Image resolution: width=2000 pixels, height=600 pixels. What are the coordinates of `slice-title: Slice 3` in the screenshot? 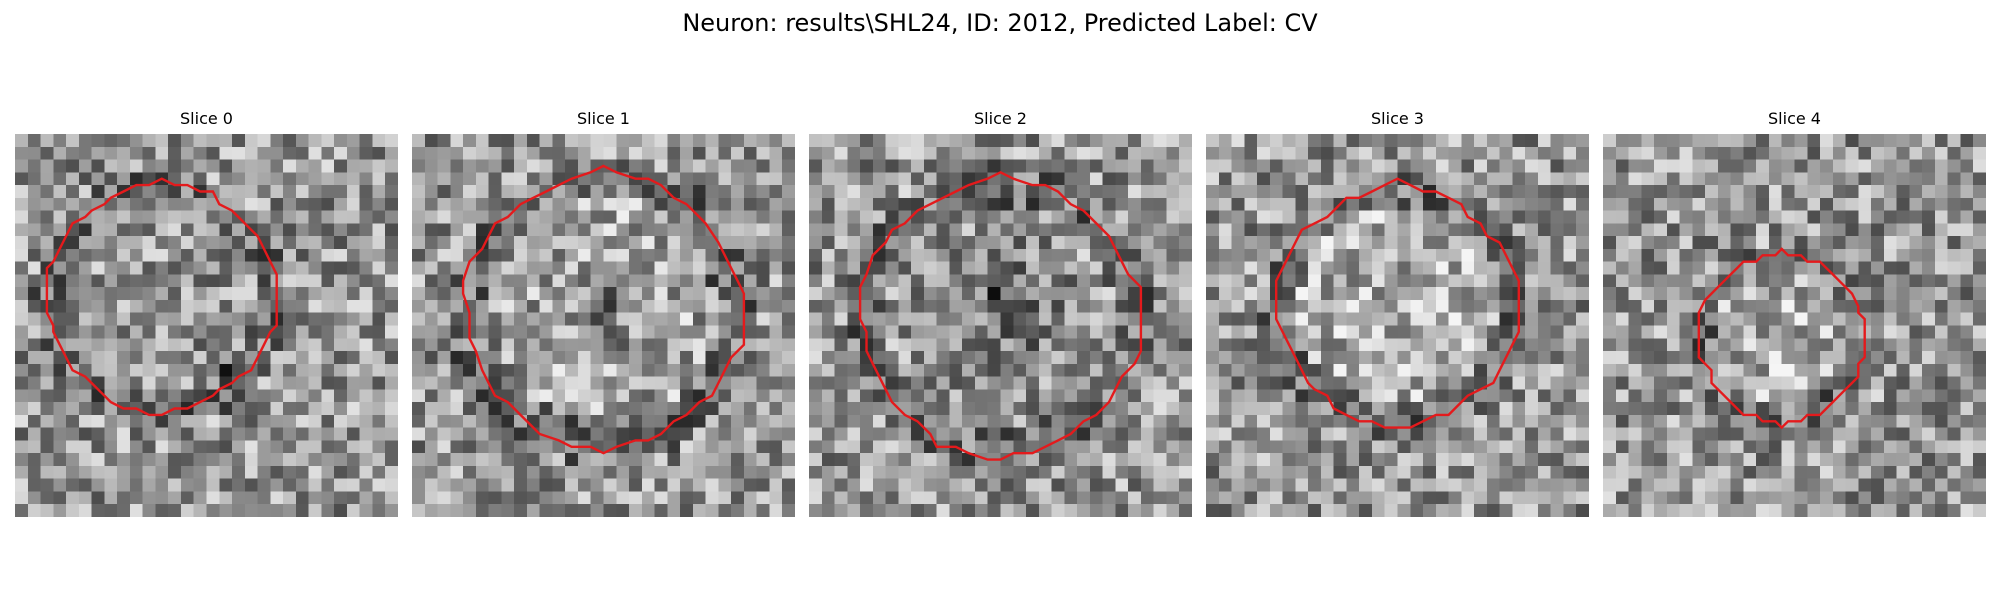 It's located at (1397, 118).